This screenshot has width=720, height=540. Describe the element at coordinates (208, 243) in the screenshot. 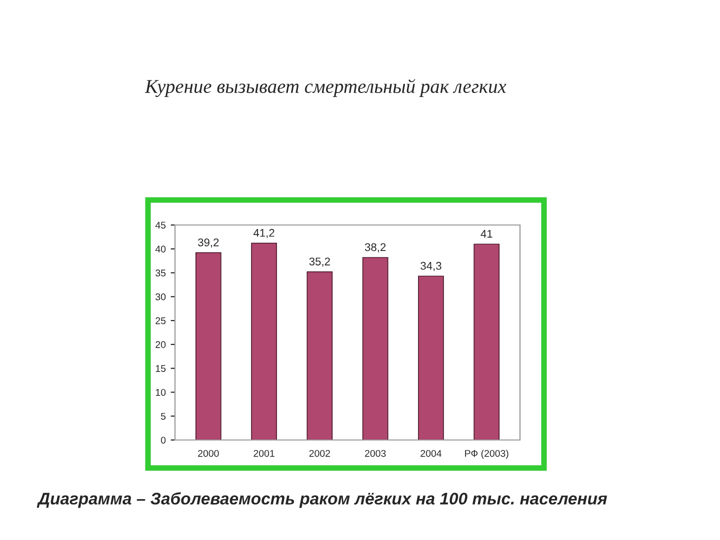

I see `data-label: 39,2` at that location.